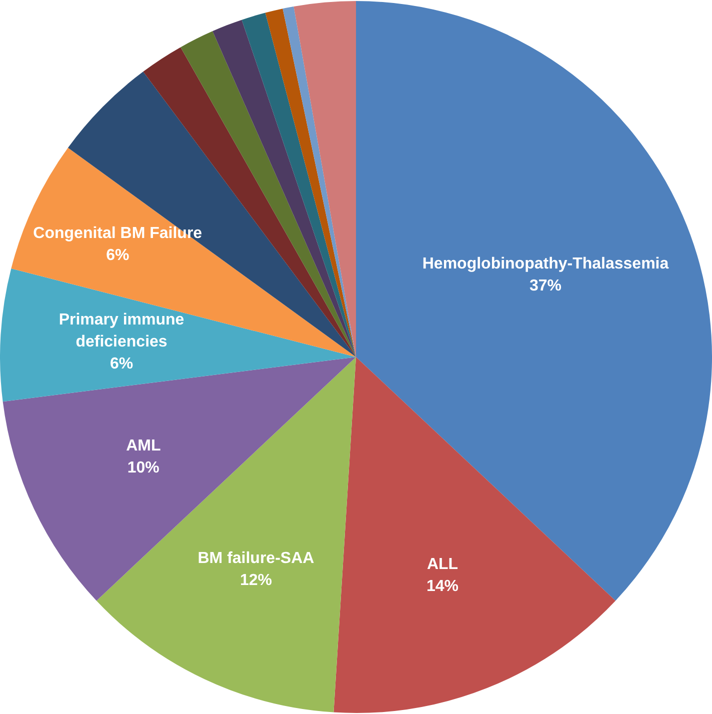  Describe the element at coordinates (143, 467) in the screenshot. I see `data-label: 10%` at that location.